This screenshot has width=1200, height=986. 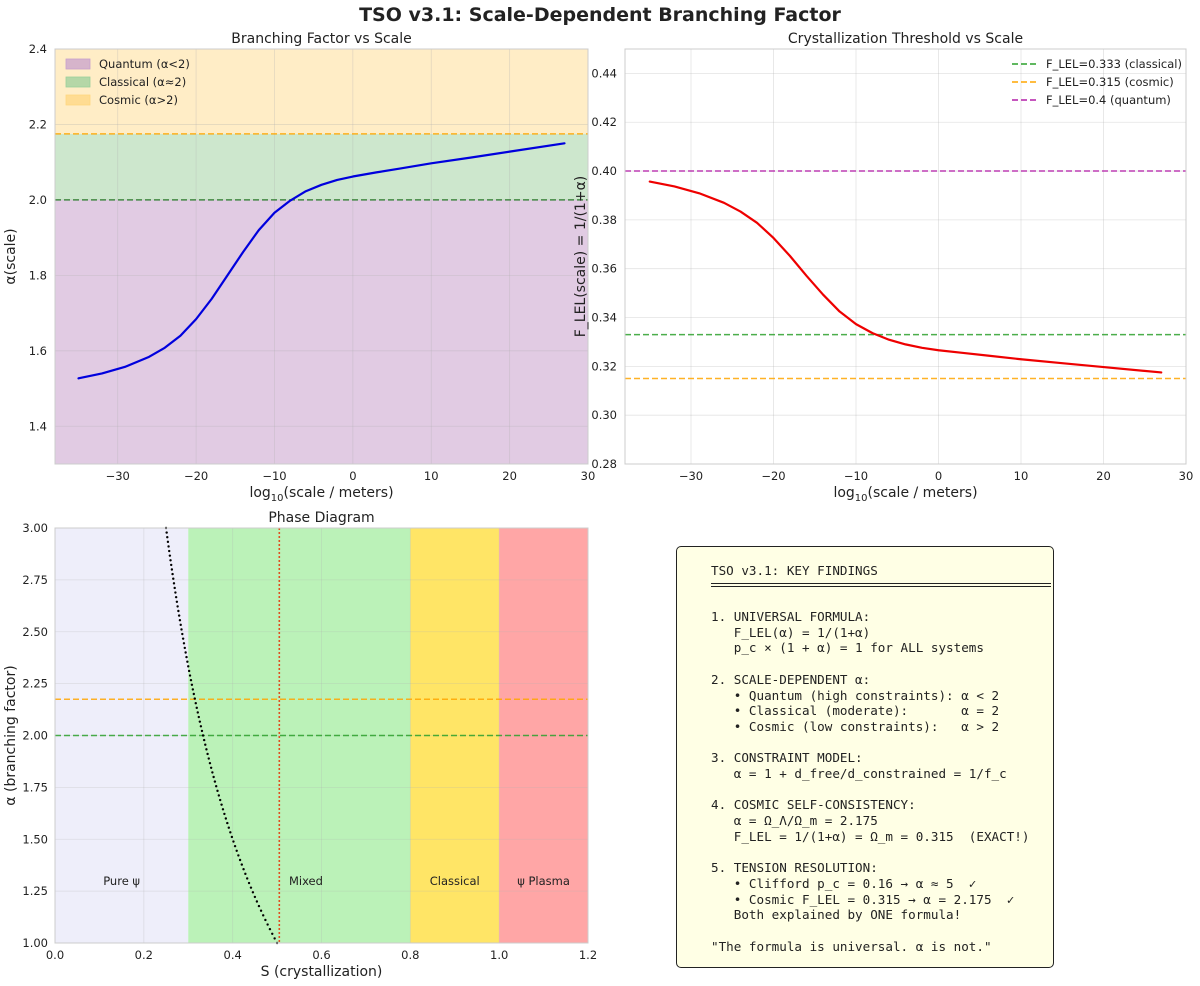 I want to click on y-tick-label: 0.28, so click(x=604, y=464).